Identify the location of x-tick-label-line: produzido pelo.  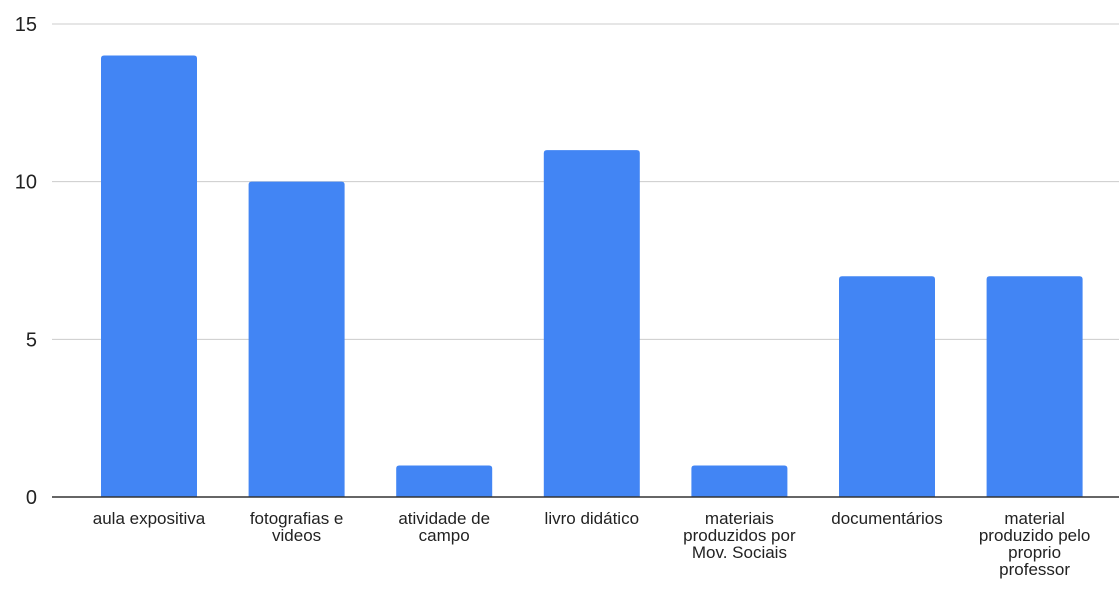
(1035, 535).